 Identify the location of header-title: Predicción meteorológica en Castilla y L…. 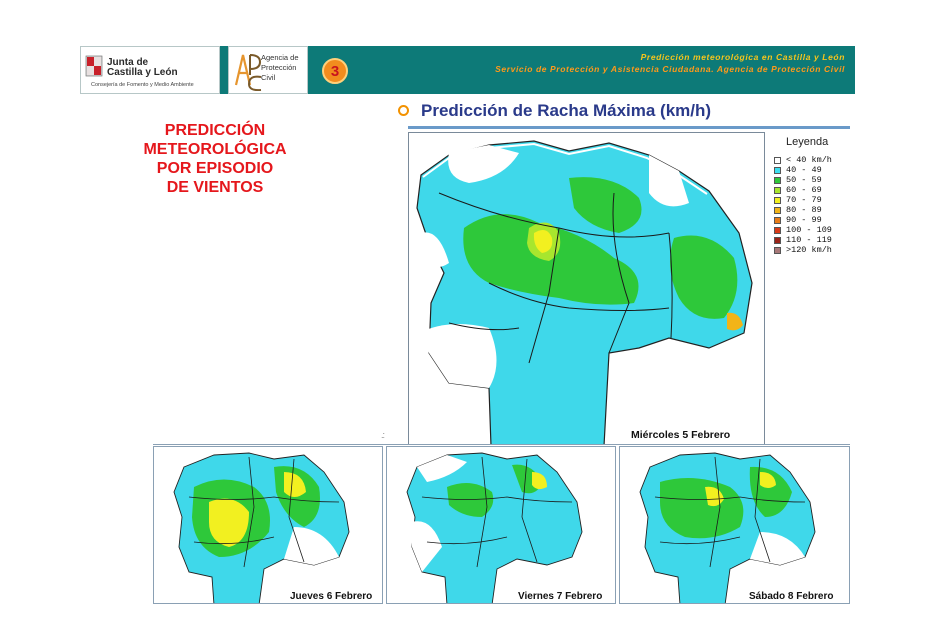
(742, 57).